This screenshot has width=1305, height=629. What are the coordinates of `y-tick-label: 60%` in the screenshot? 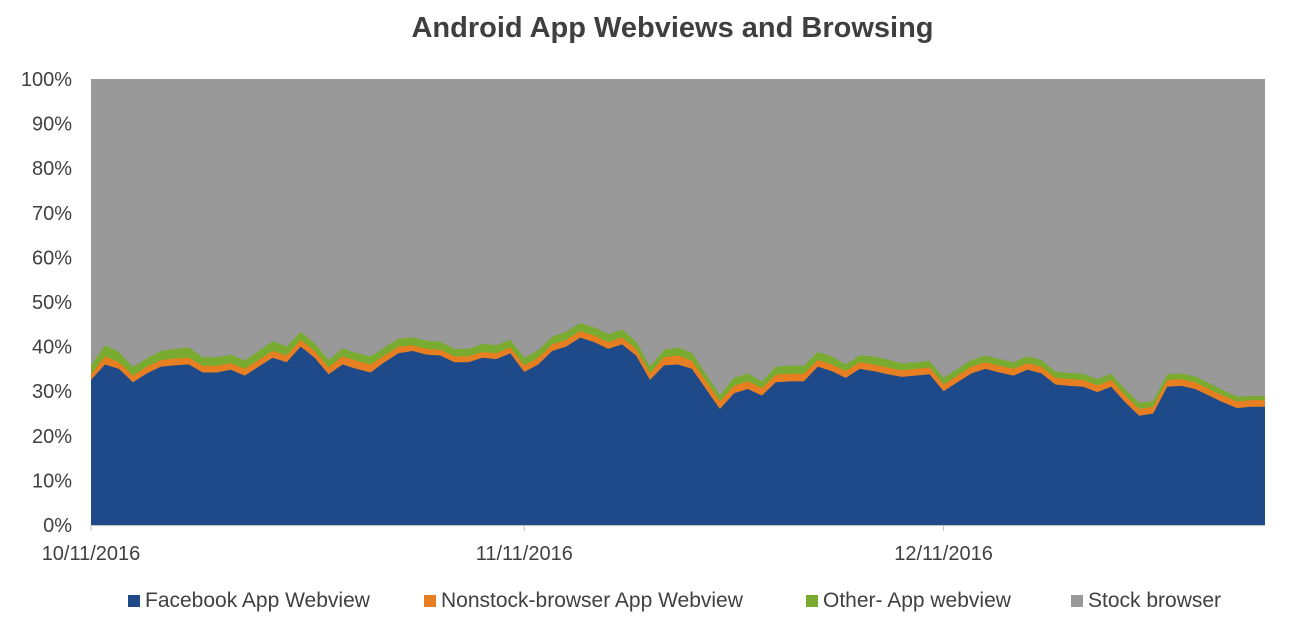 It's located at (52, 258).